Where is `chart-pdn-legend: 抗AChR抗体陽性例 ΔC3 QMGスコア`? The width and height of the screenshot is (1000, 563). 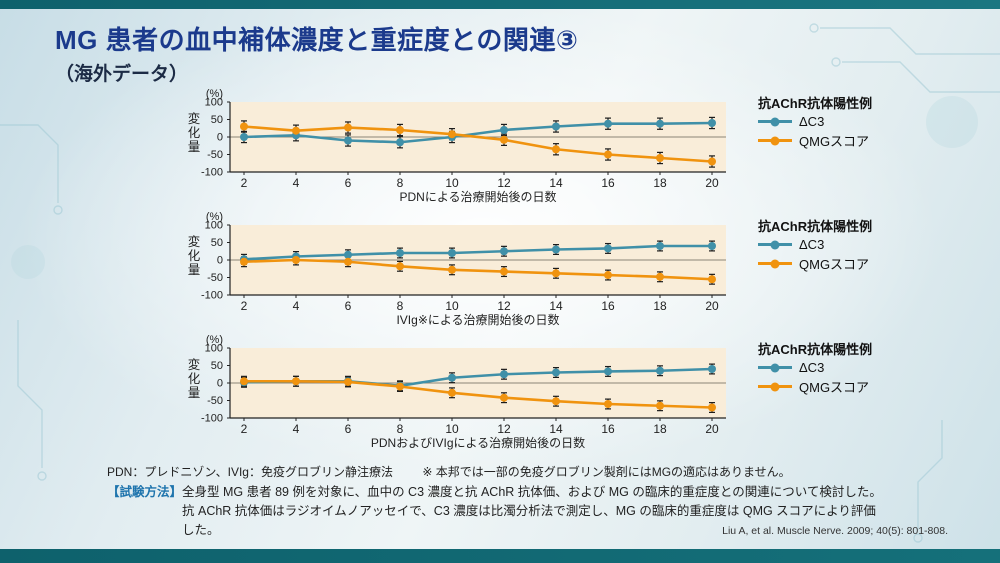 chart-pdn-legend: 抗AChR抗体陽性例 ΔC3 QMGスコア is located at coordinates (815, 119).